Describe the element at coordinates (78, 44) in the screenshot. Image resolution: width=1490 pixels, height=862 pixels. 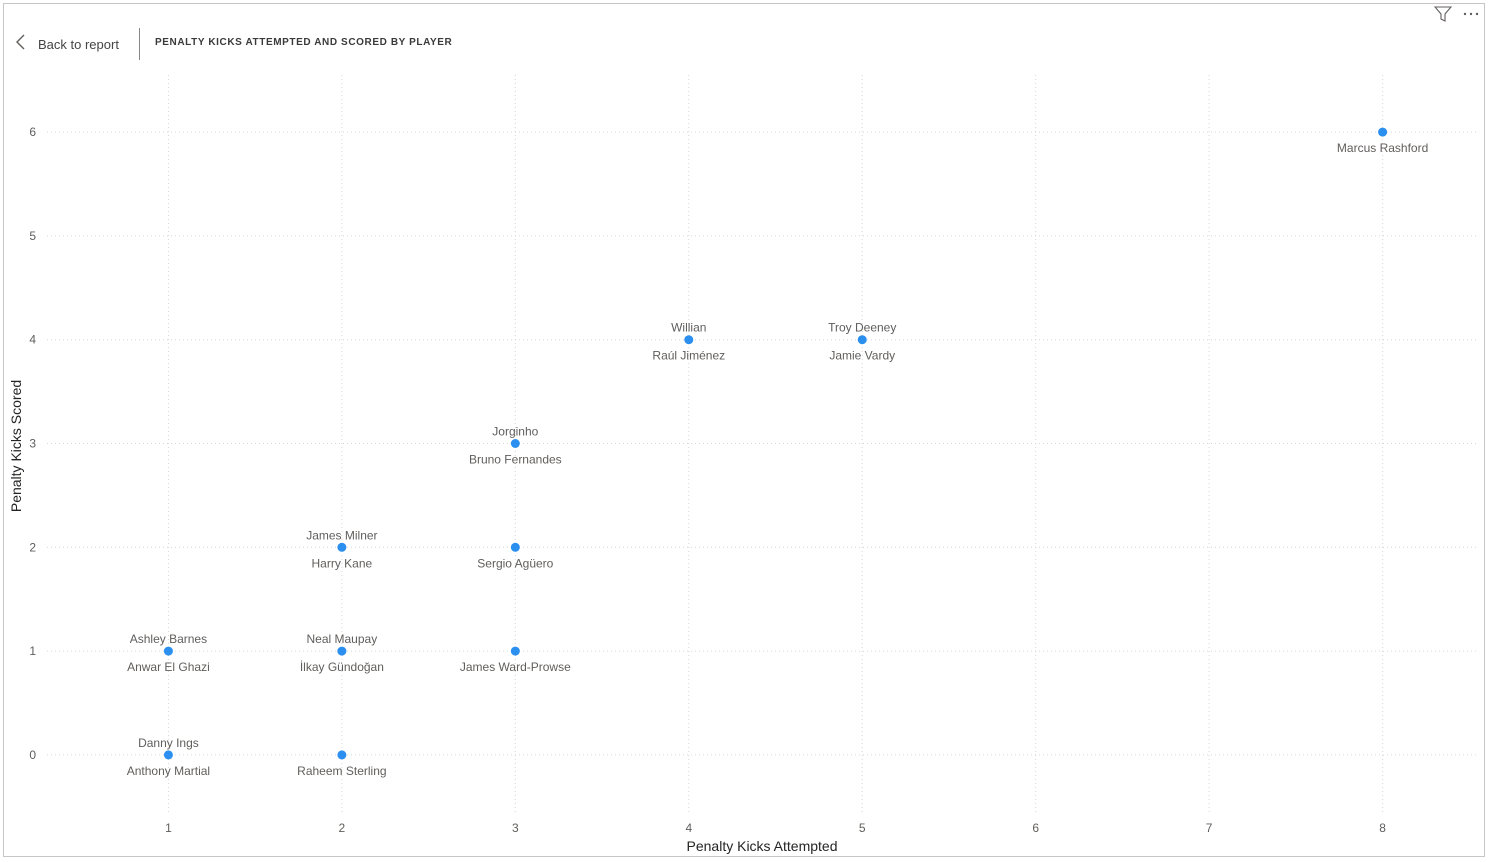
I see `back-to-report-label: Back to report` at that location.